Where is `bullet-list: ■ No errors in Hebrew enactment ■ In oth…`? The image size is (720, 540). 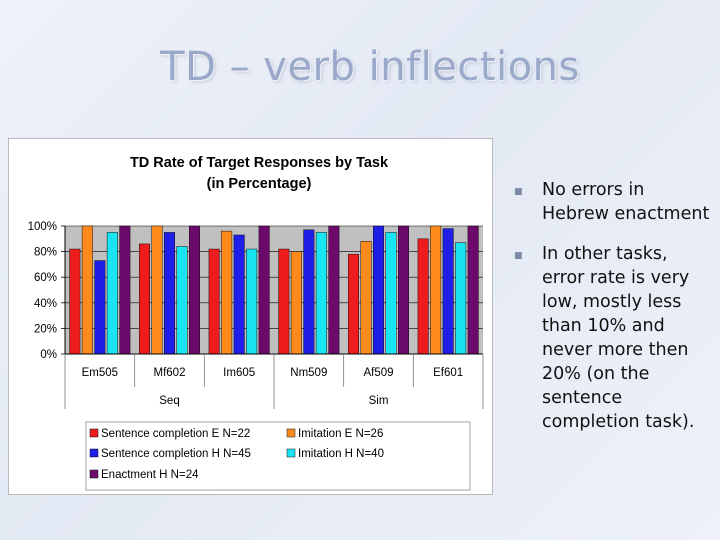 bullet-list: ■ No errors in Hebrew enactment ■ In oth… is located at coordinates (614, 314).